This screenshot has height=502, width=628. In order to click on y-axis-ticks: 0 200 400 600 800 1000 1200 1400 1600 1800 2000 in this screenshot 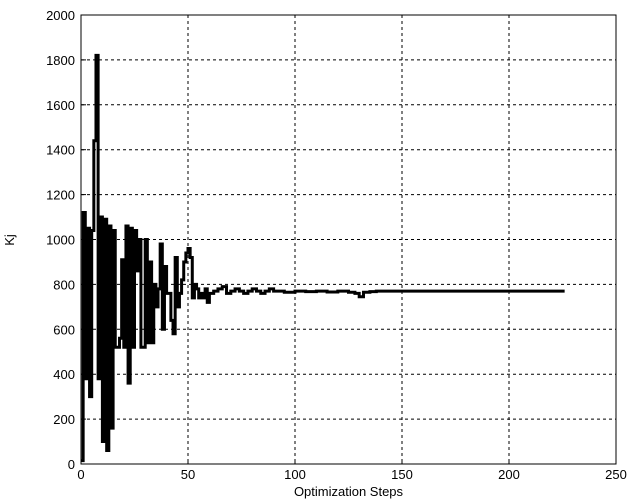, I will do `click(66, 240)`.